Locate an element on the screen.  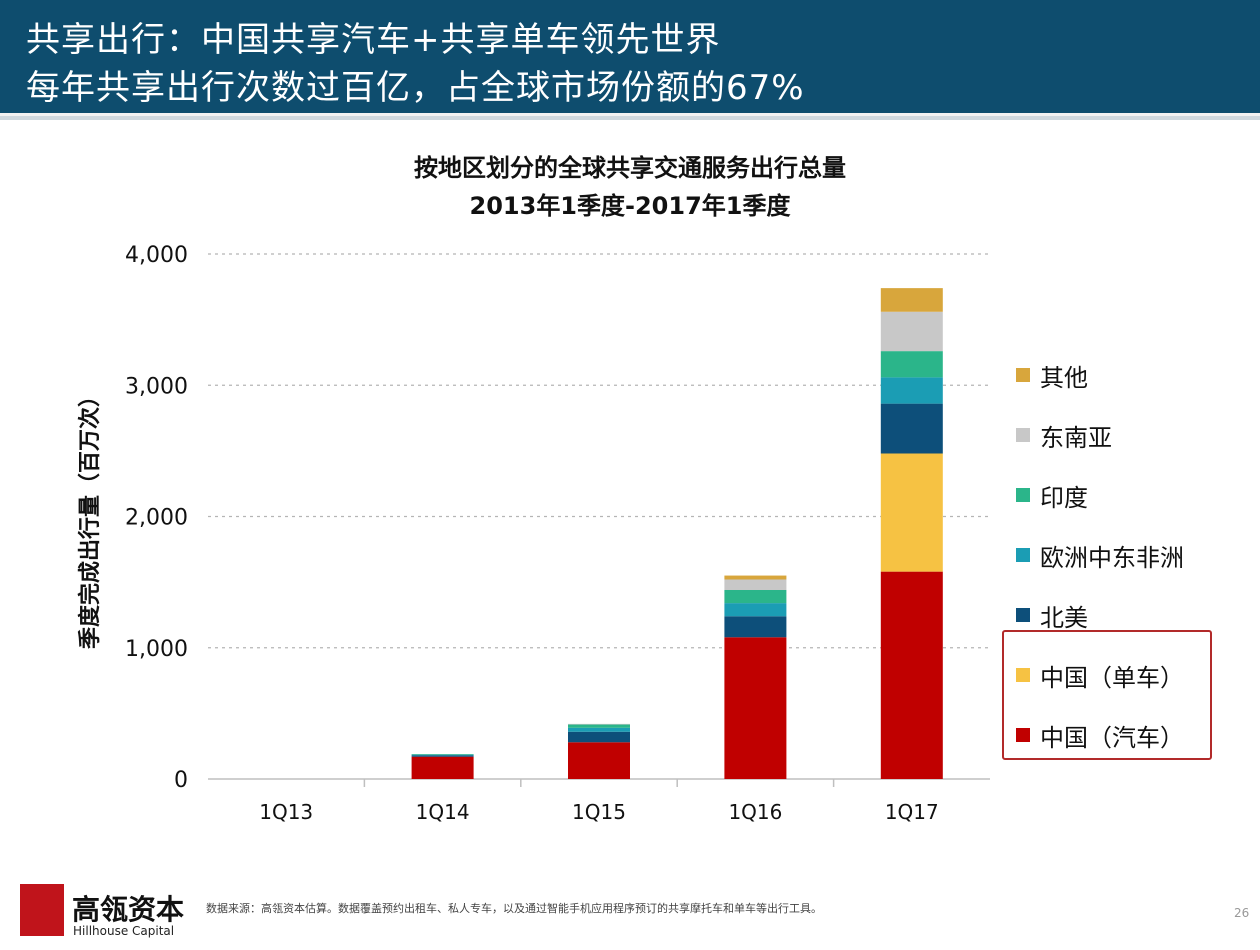
legend-label: 印度 is located at coordinates (1064, 497).